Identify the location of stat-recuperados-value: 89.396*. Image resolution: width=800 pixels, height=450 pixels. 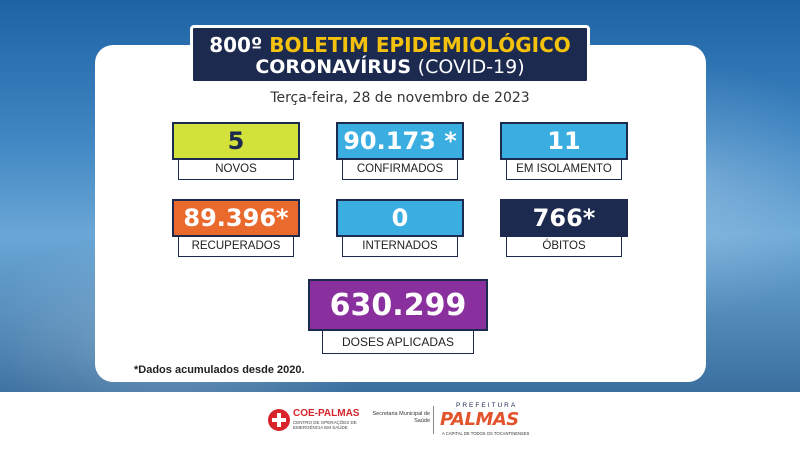
(236, 218).